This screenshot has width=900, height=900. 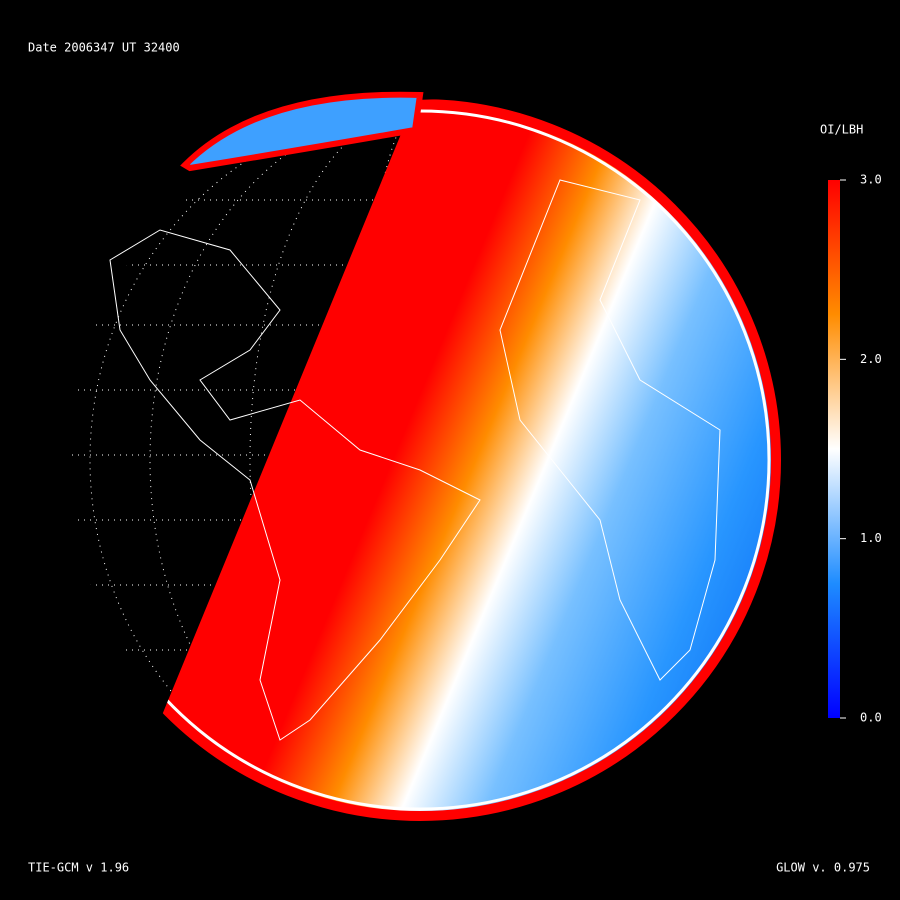 I want to click on colorbar-ticks: 0.0 1.0 2.0 3.0, so click(x=861, y=449).